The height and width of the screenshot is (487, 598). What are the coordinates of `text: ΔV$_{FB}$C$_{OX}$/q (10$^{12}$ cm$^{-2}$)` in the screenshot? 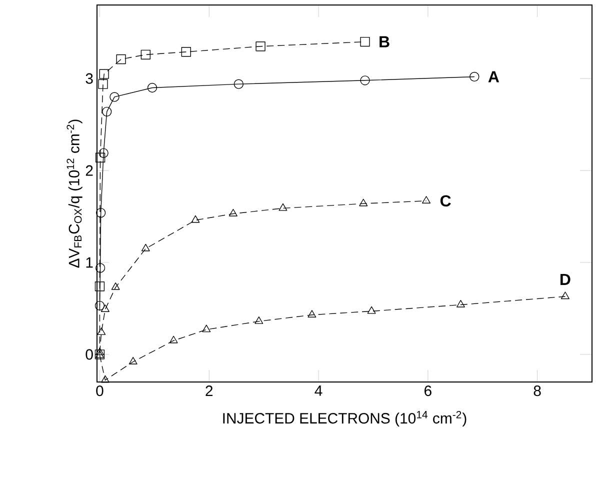 It's located at (74, 194).